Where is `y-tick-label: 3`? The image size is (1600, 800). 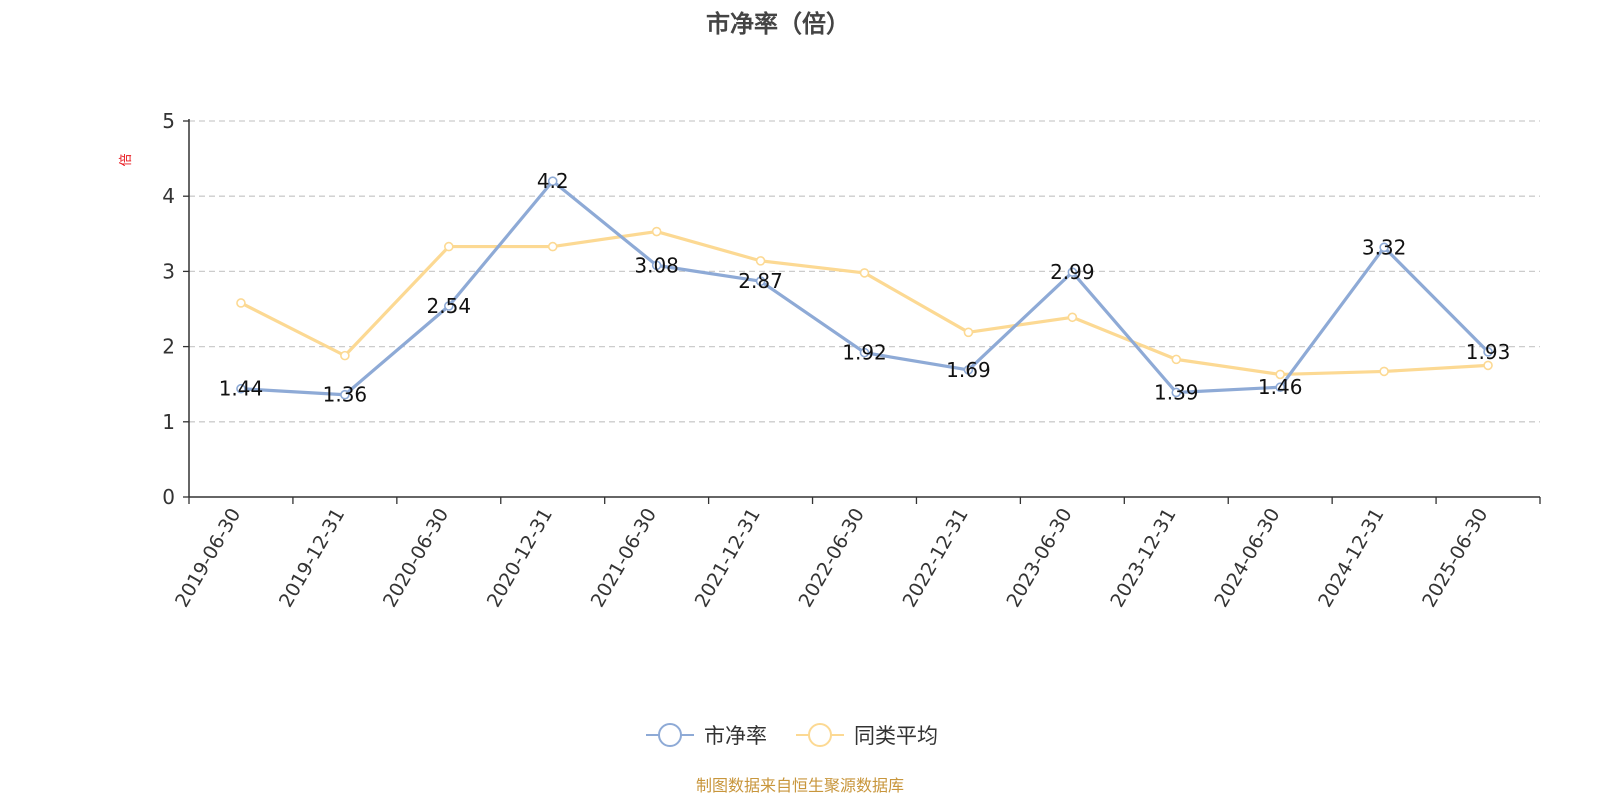 y-tick-label: 3 is located at coordinates (168, 271).